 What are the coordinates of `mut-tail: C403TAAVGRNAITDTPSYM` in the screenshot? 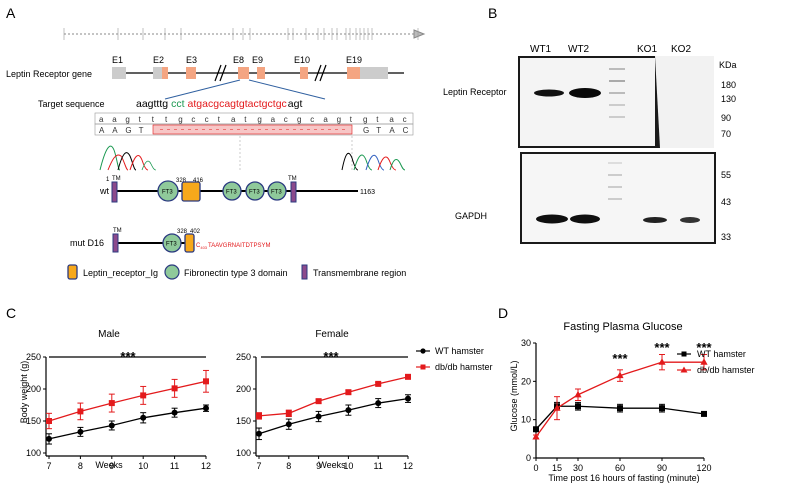 It's located at (233, 246).